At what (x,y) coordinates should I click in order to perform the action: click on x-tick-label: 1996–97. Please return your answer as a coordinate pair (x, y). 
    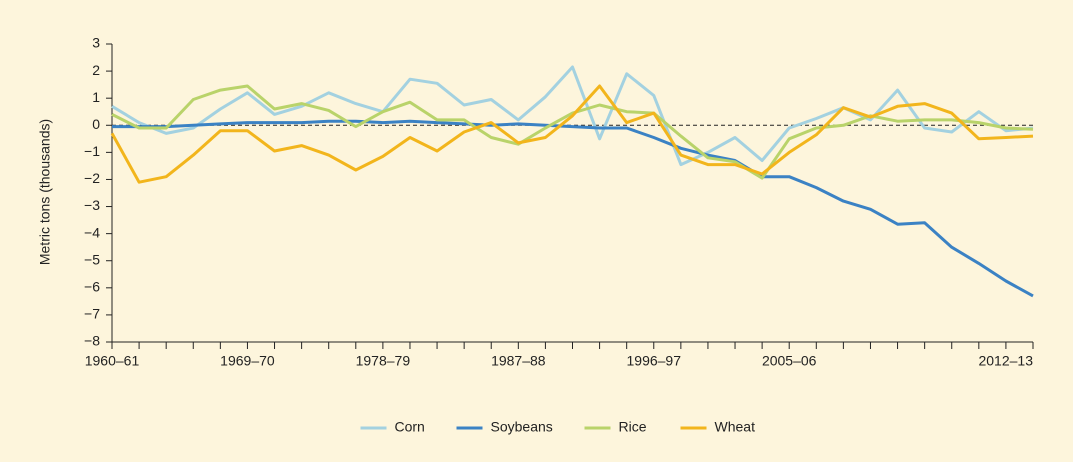
    Looking at the image, I should click on (654, 361).